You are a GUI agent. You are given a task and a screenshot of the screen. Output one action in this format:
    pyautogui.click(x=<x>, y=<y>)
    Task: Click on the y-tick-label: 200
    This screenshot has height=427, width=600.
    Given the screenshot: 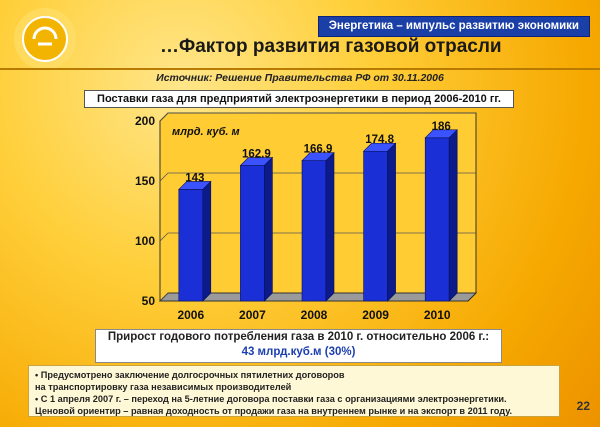 What is the action you would take?
    pyautogui.click(x=145, y=121)
    